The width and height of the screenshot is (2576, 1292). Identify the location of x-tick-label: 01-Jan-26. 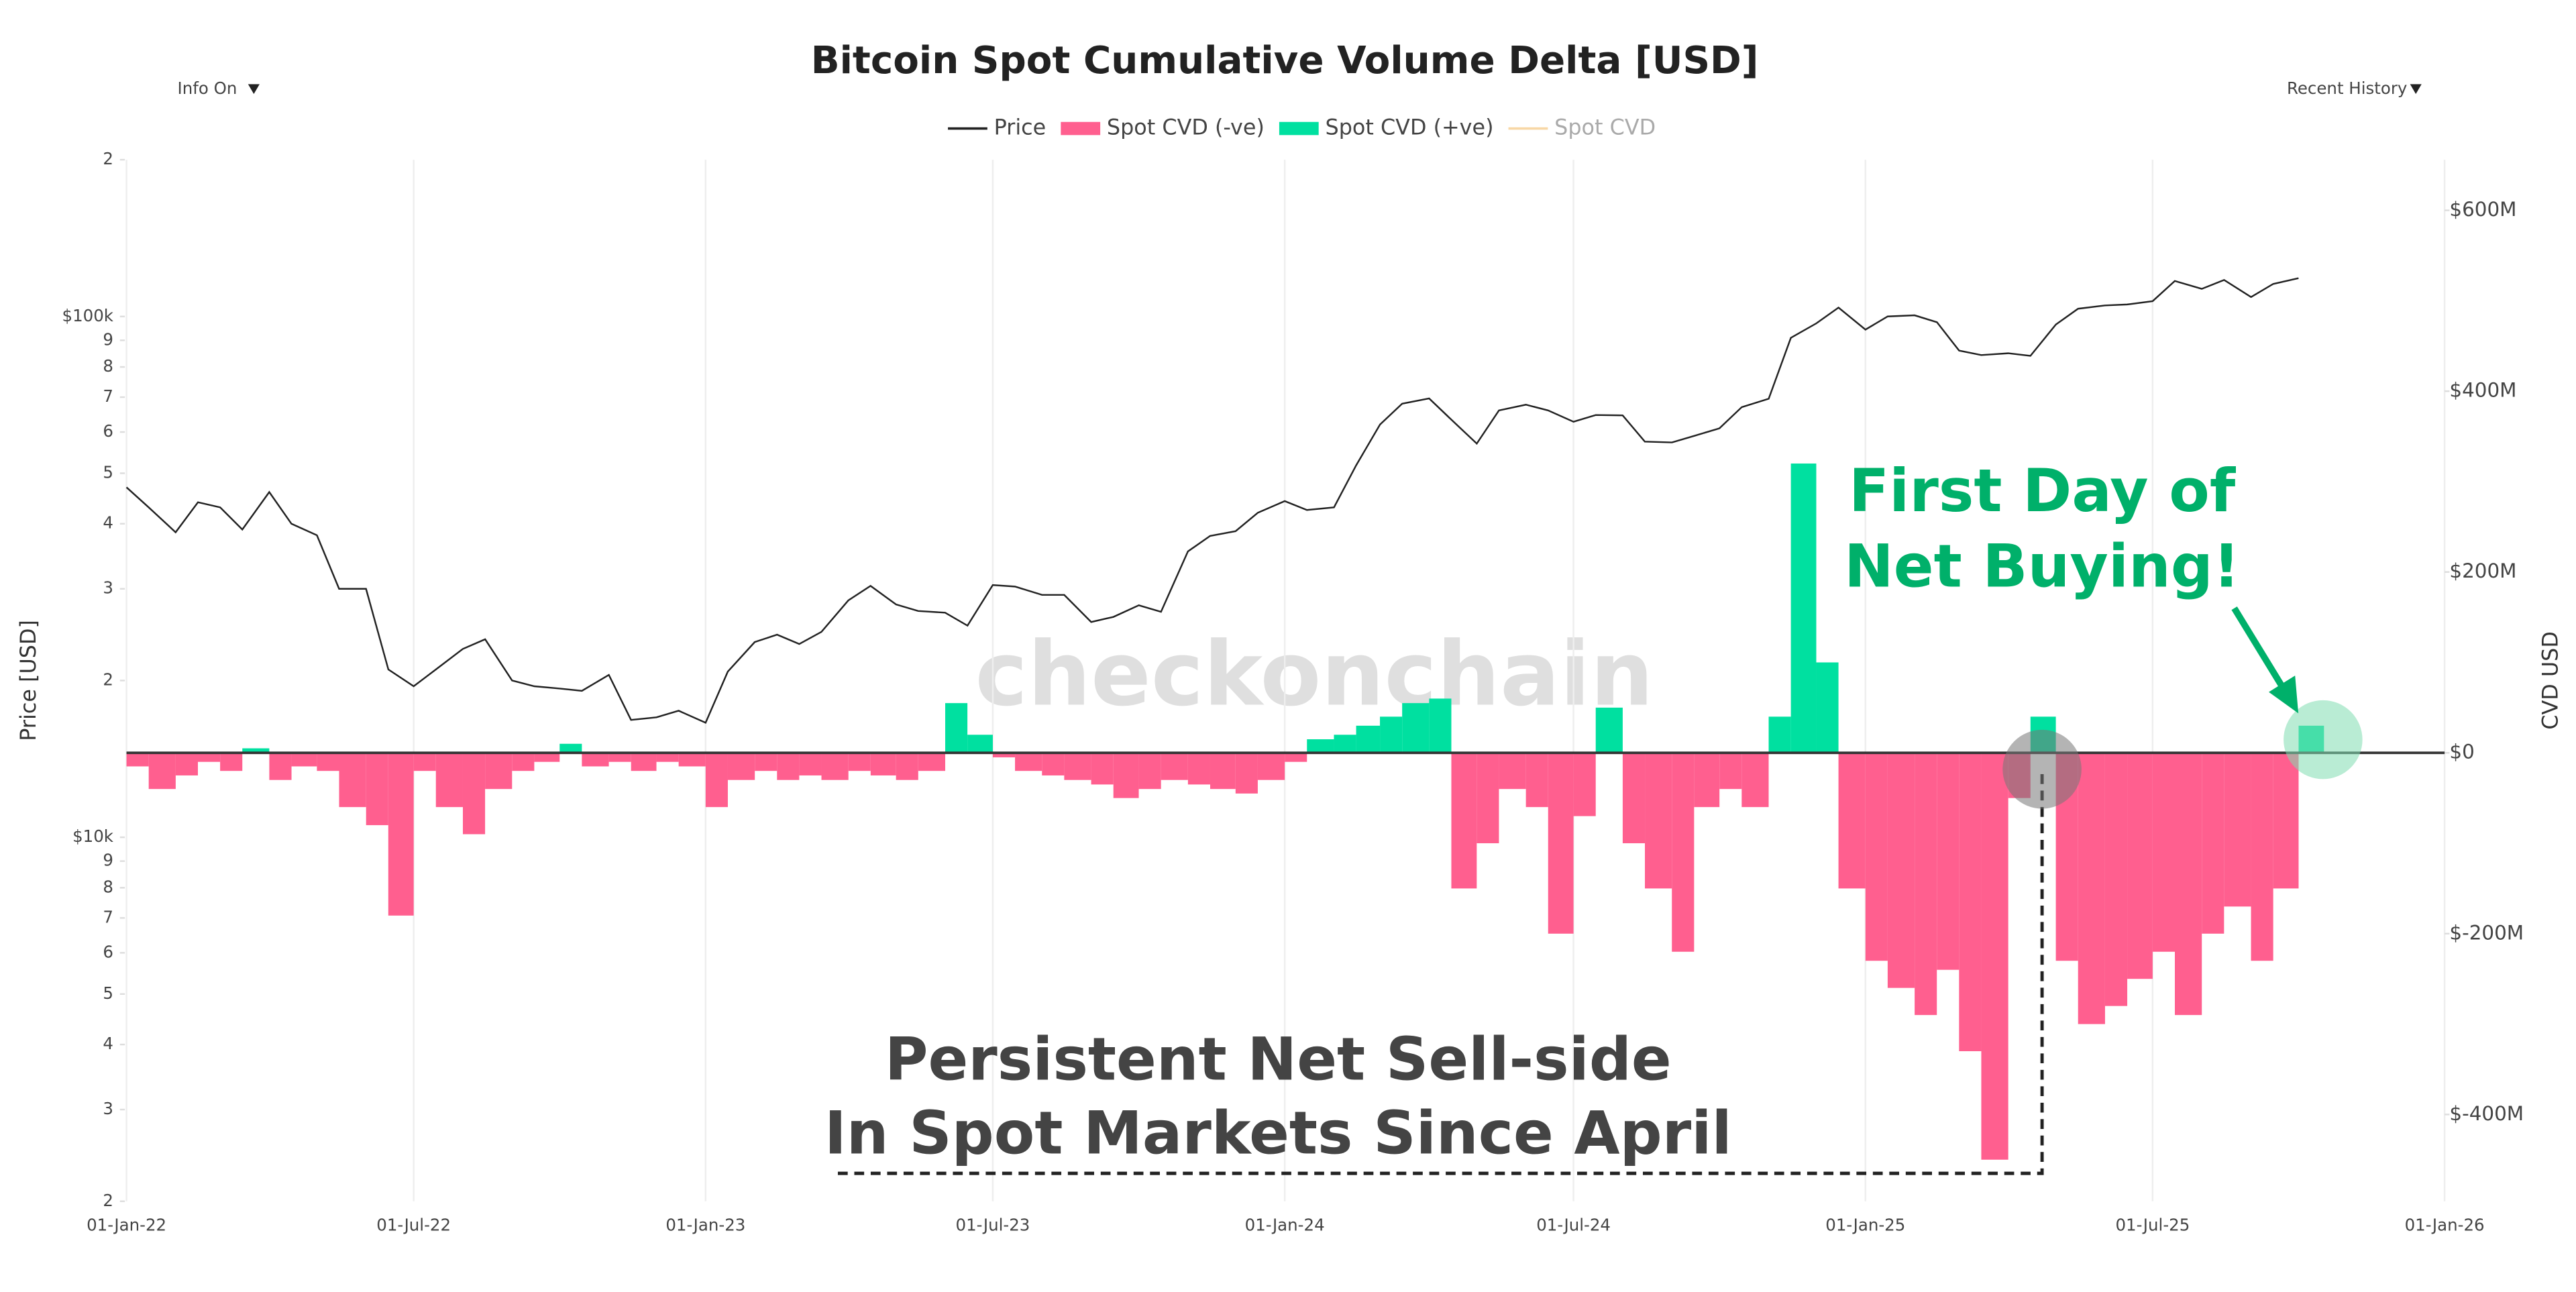
(2445, 1224).